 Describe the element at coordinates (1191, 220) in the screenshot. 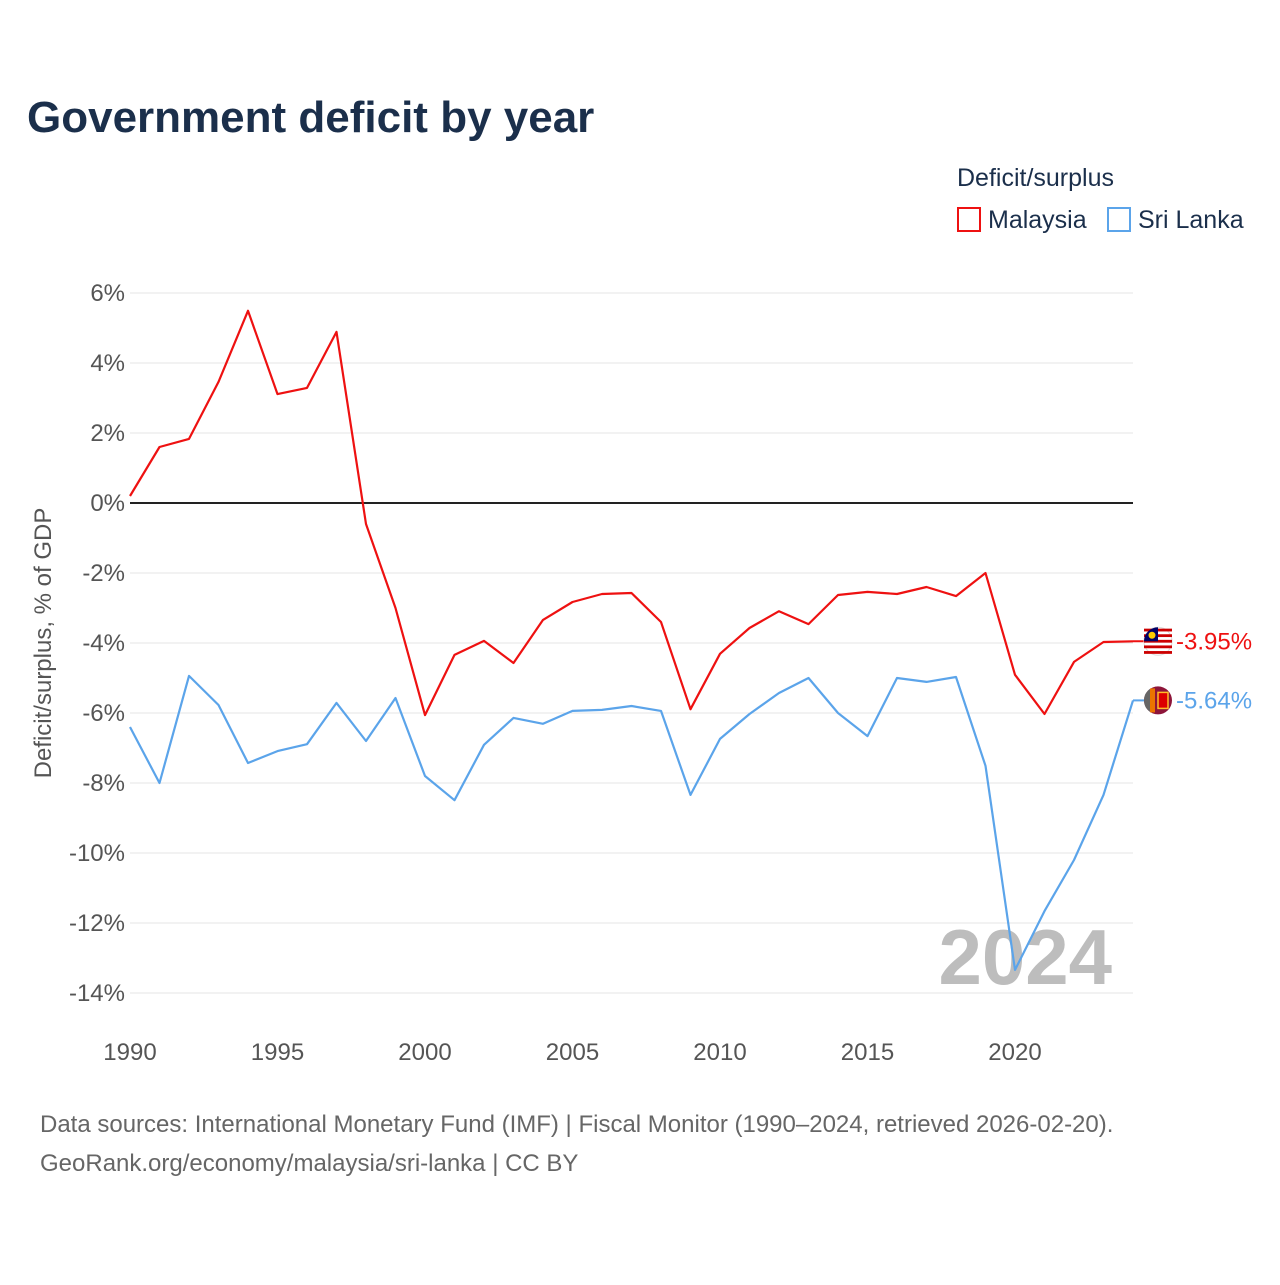

I see `legend-label: Sri Lanka` at that location.